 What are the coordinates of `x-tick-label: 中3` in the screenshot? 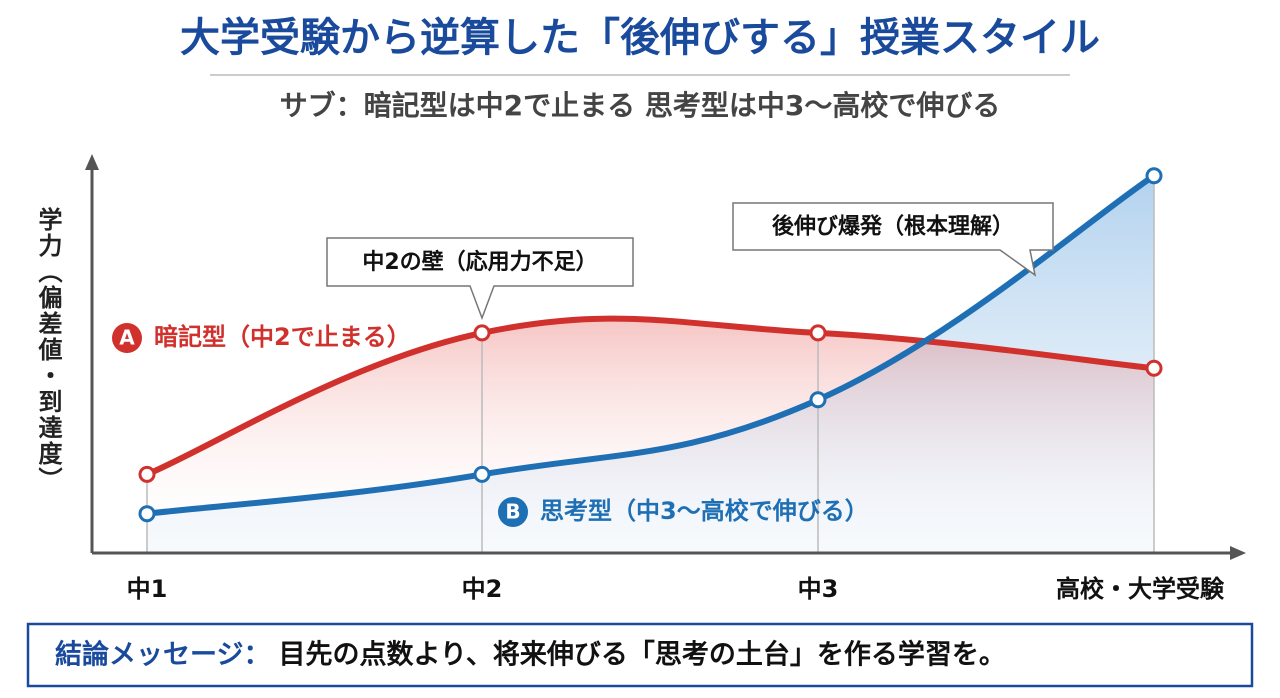 It's located at (818, 589).